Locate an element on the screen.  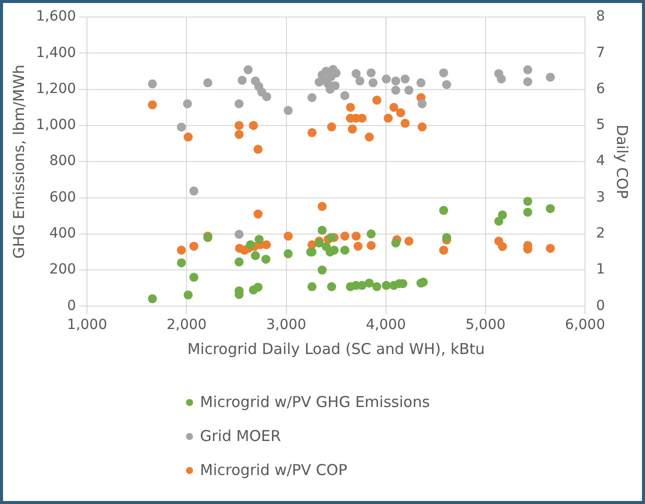
x-axis-title: Microgrid Daily Load (SC and WH), kBtu is located at coordinates (336, 349).